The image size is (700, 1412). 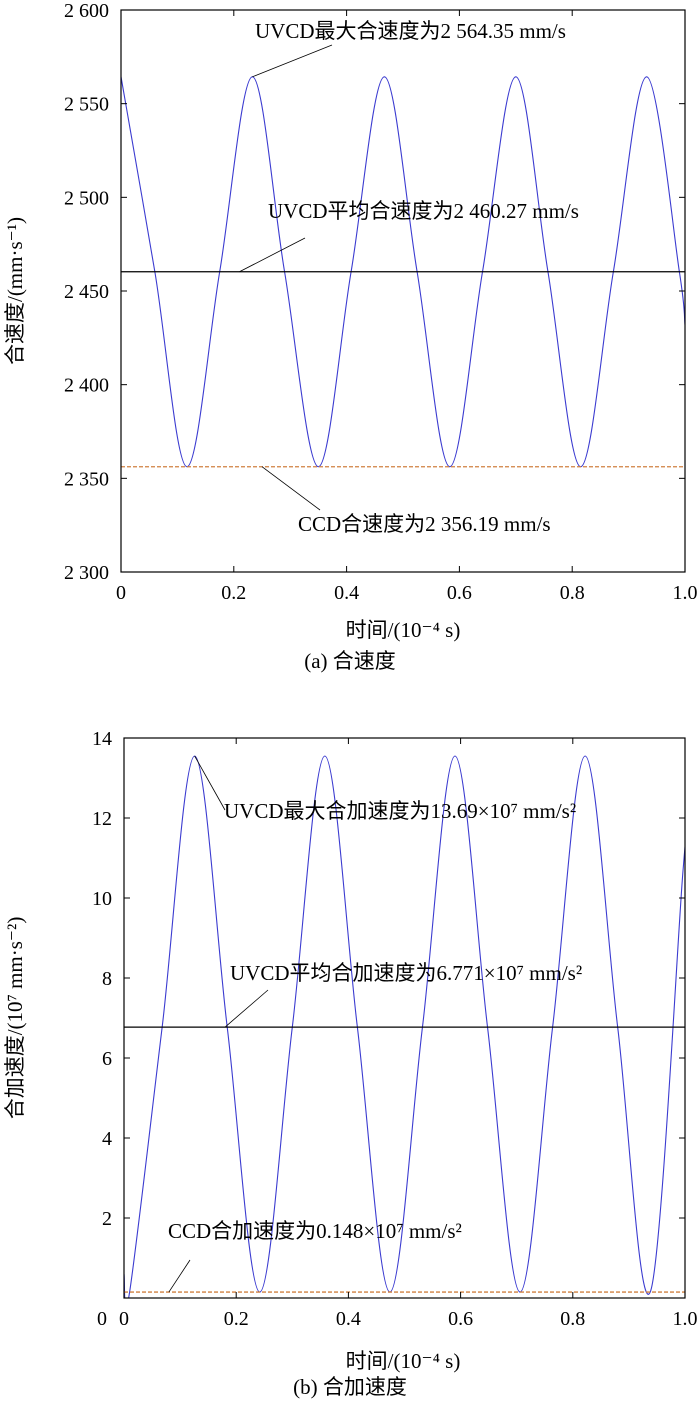 What do you see at coordinates (15, 1018) in the screenshot?
I see `y-axis-title: 合加速度/(10⁷ mm·s⁻²)` at bounding box center [15, 1018].